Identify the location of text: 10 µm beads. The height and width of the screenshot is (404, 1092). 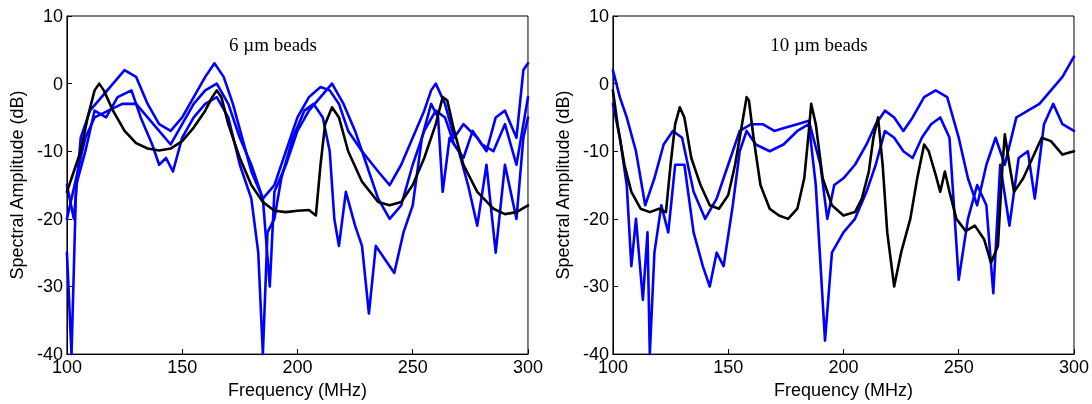
(819, 44).